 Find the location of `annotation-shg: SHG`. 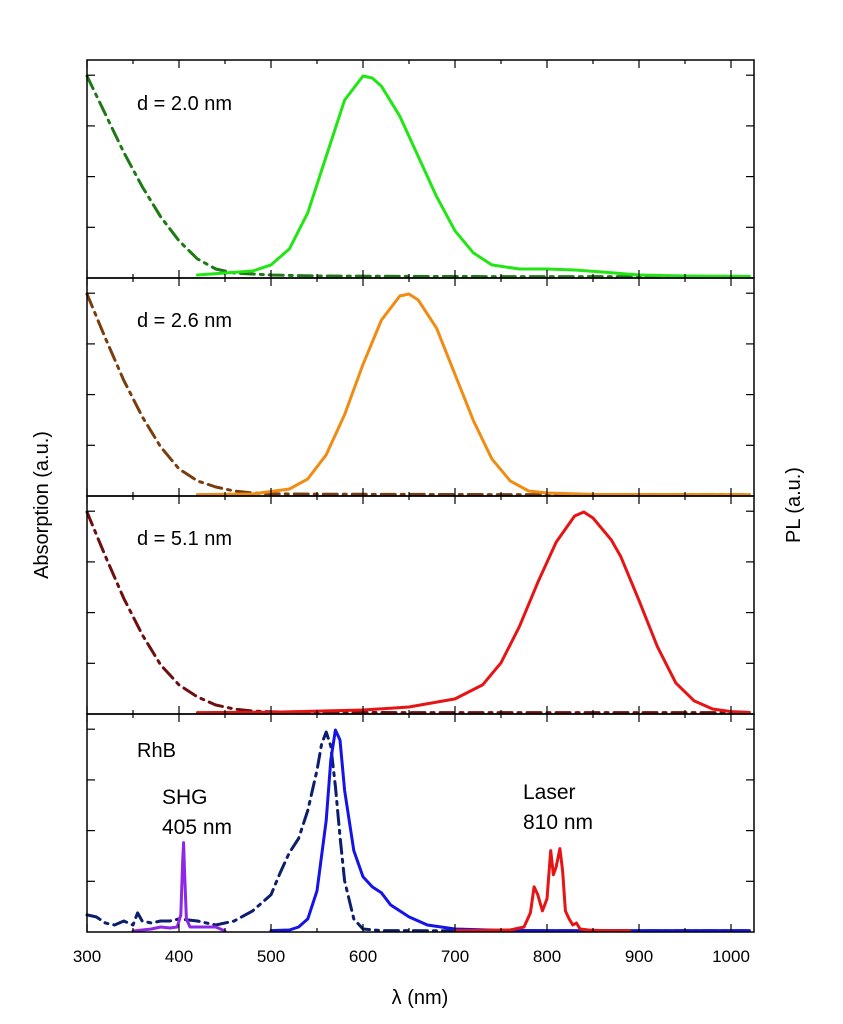

annotation-shg: SHG is located at coordinates (185, 797).